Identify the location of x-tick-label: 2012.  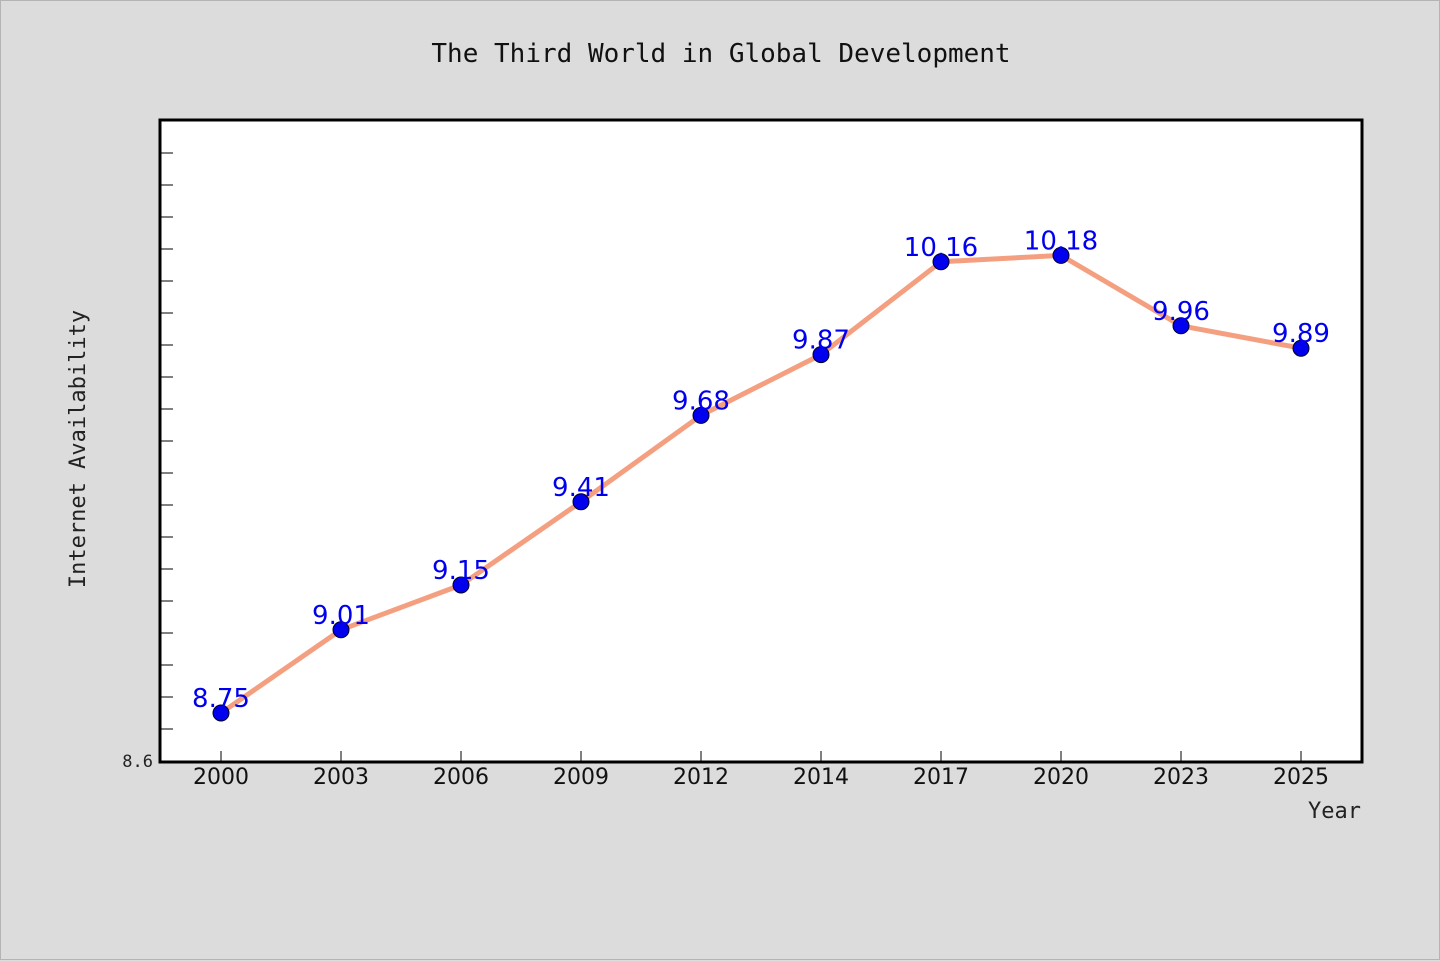
(701, 777).